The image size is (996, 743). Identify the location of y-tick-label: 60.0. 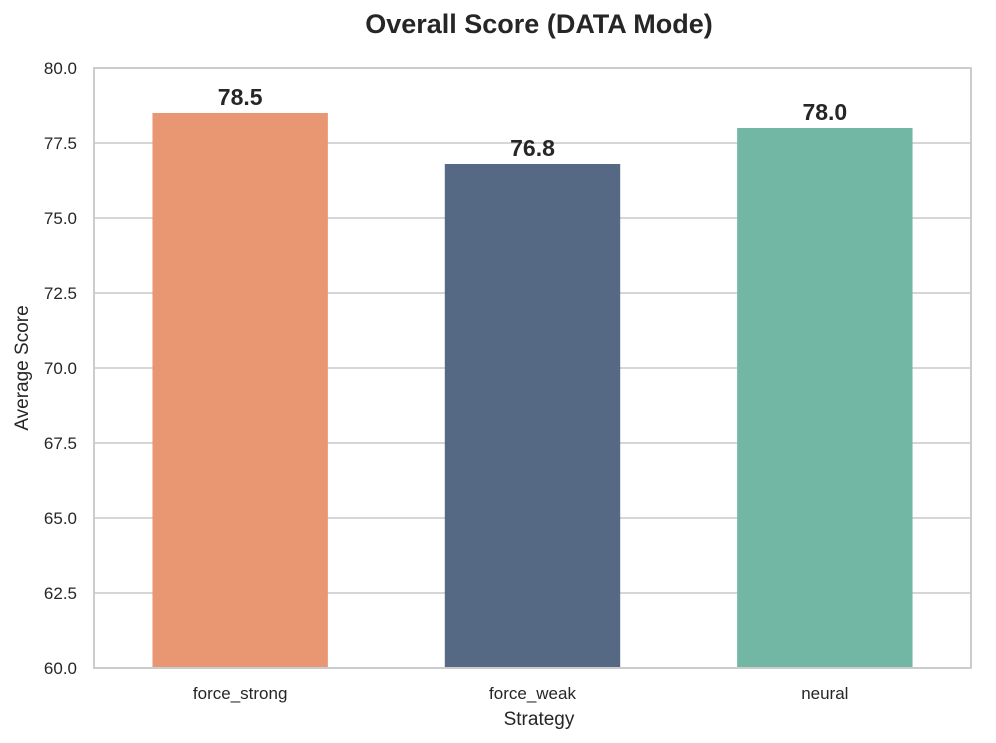
(60, 668).